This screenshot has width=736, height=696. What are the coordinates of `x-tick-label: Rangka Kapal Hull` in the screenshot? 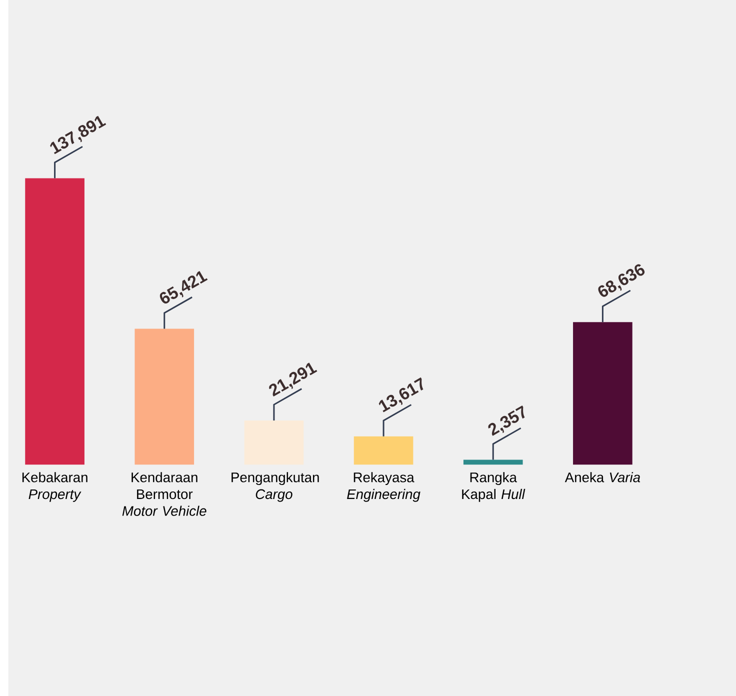 It's located at (494, 487).